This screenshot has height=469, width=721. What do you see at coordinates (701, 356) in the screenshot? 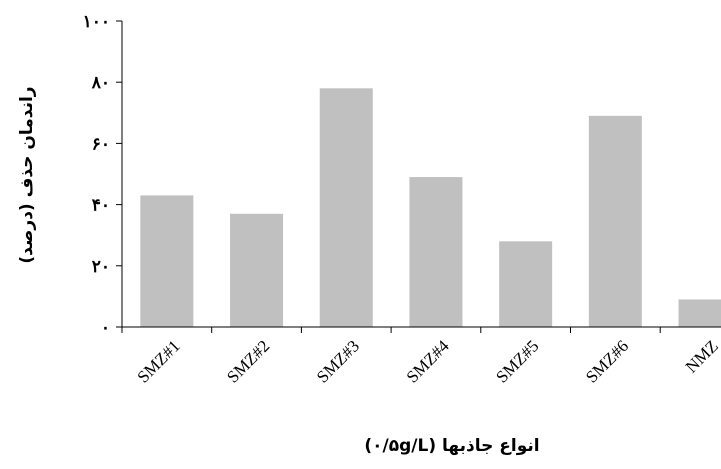
I see `x-tick-label: NMZ` at bounding box center [701, 356].